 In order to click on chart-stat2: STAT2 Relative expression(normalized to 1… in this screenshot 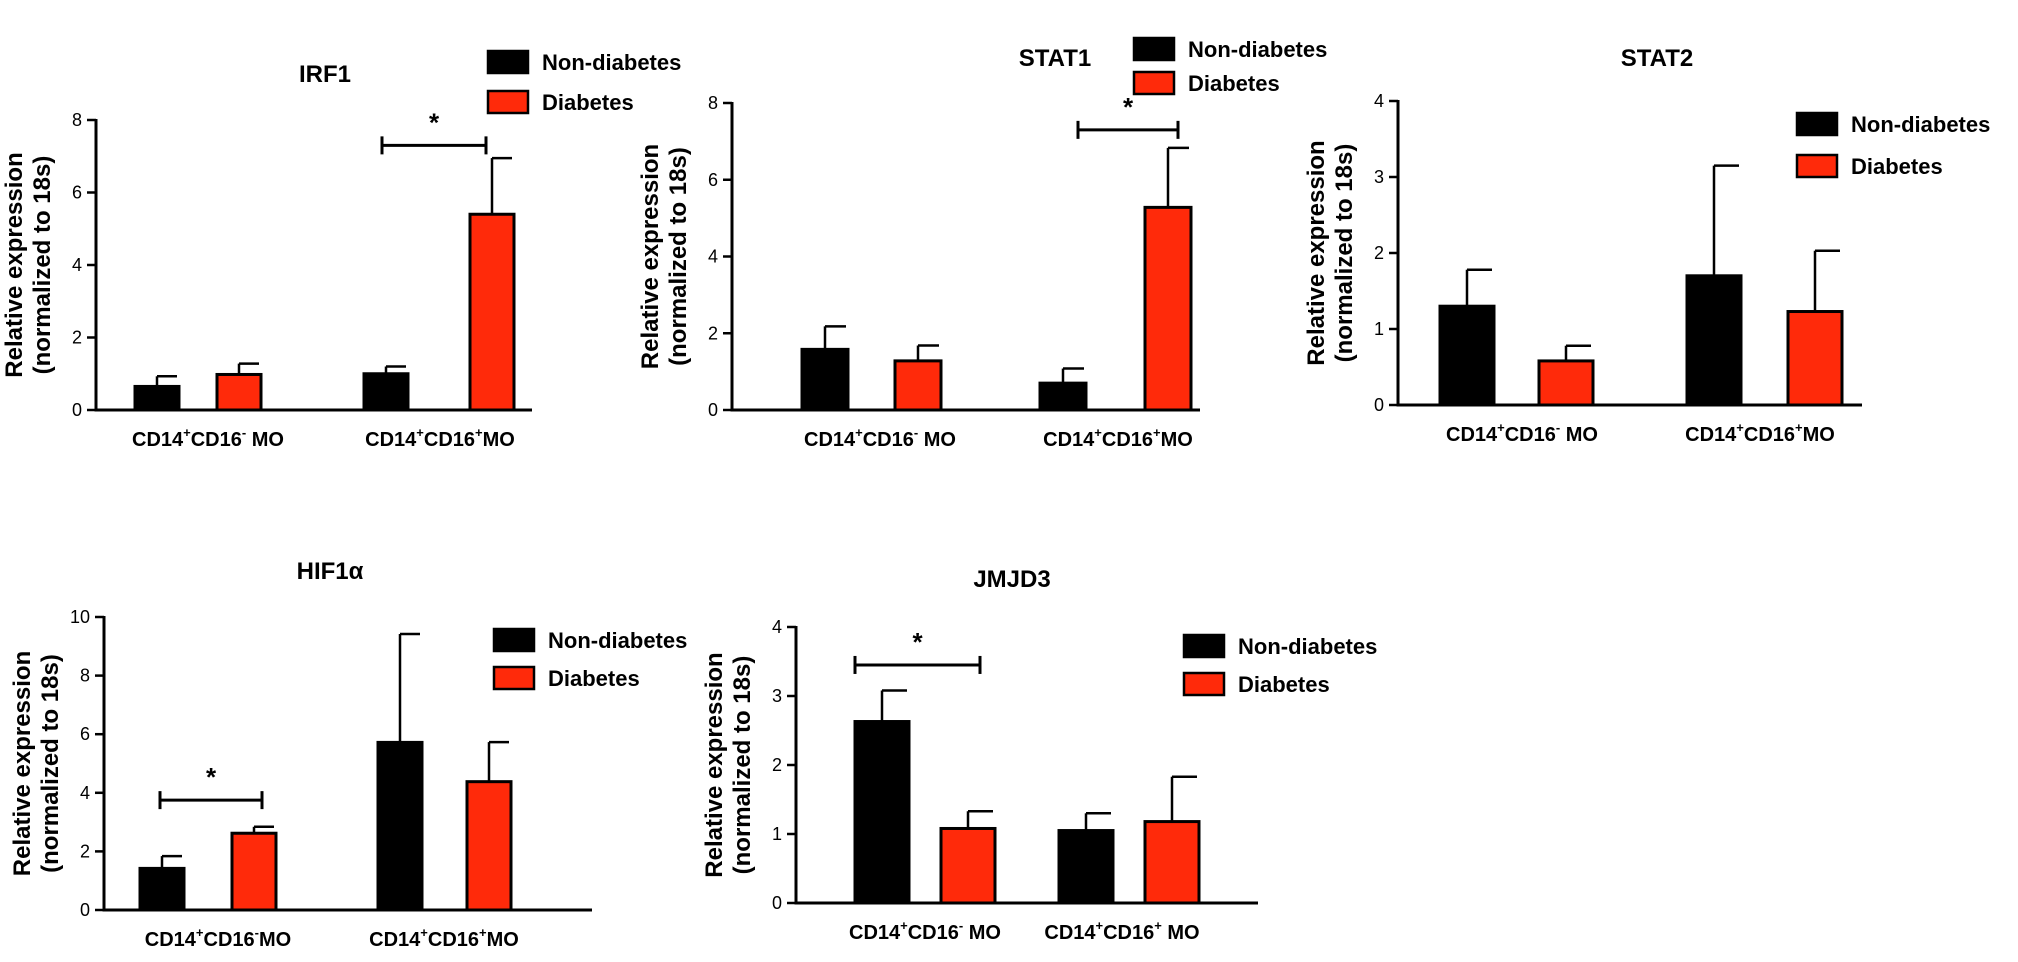, I will do `click(1646, 245)`.